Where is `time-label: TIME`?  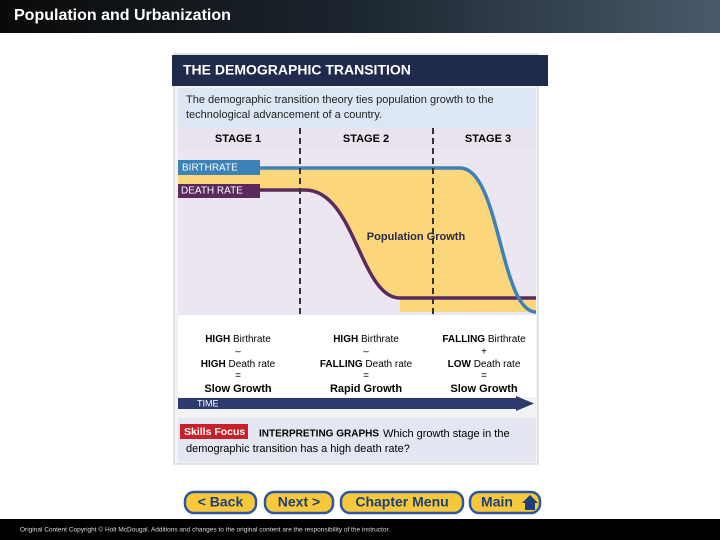
time-label: TIME is located at coordinates (208, 403).